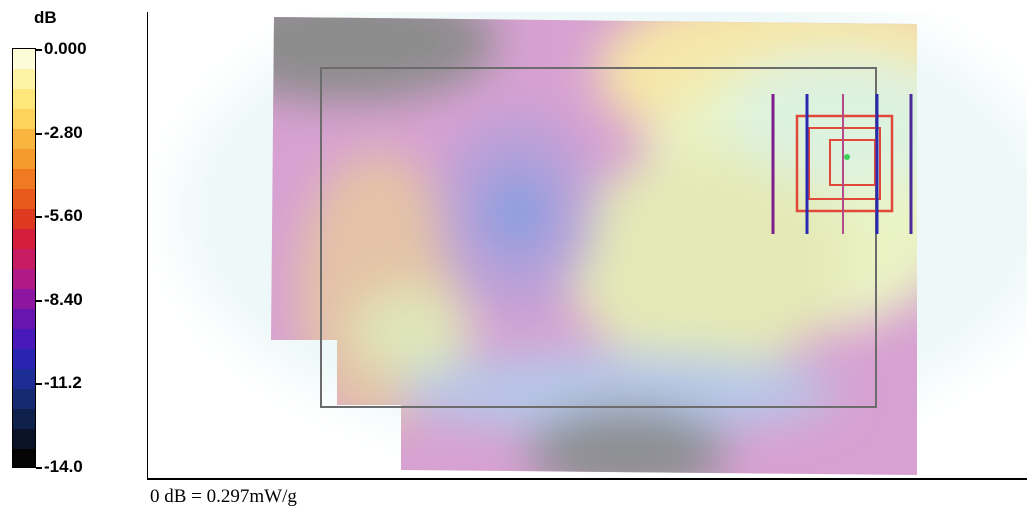  What do you see at coordinates (59, 299) in the screenshot?
I see `colorbar-tick-label: -8.40` at bounding box center [59, 299].